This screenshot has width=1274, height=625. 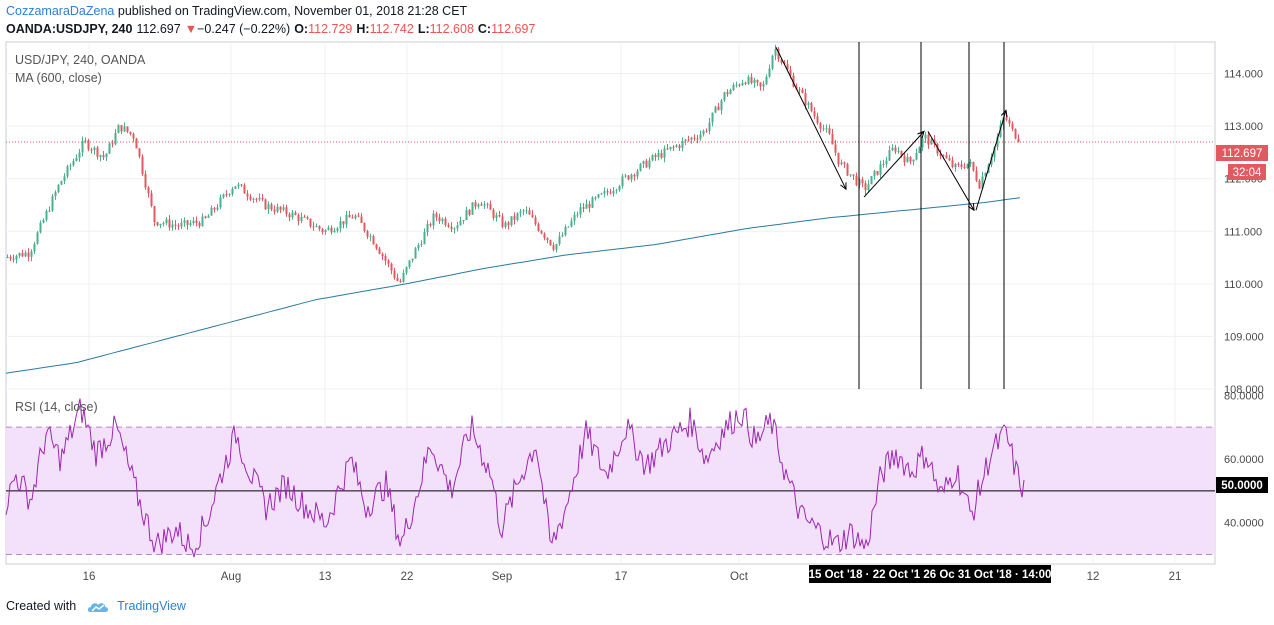 What do you see at coordinates (632, 577) in the screenshot?
I see `time-axis: 16 Aug 13 22 Sep 17 Oct 12 21` at bounding box center [632, 577].